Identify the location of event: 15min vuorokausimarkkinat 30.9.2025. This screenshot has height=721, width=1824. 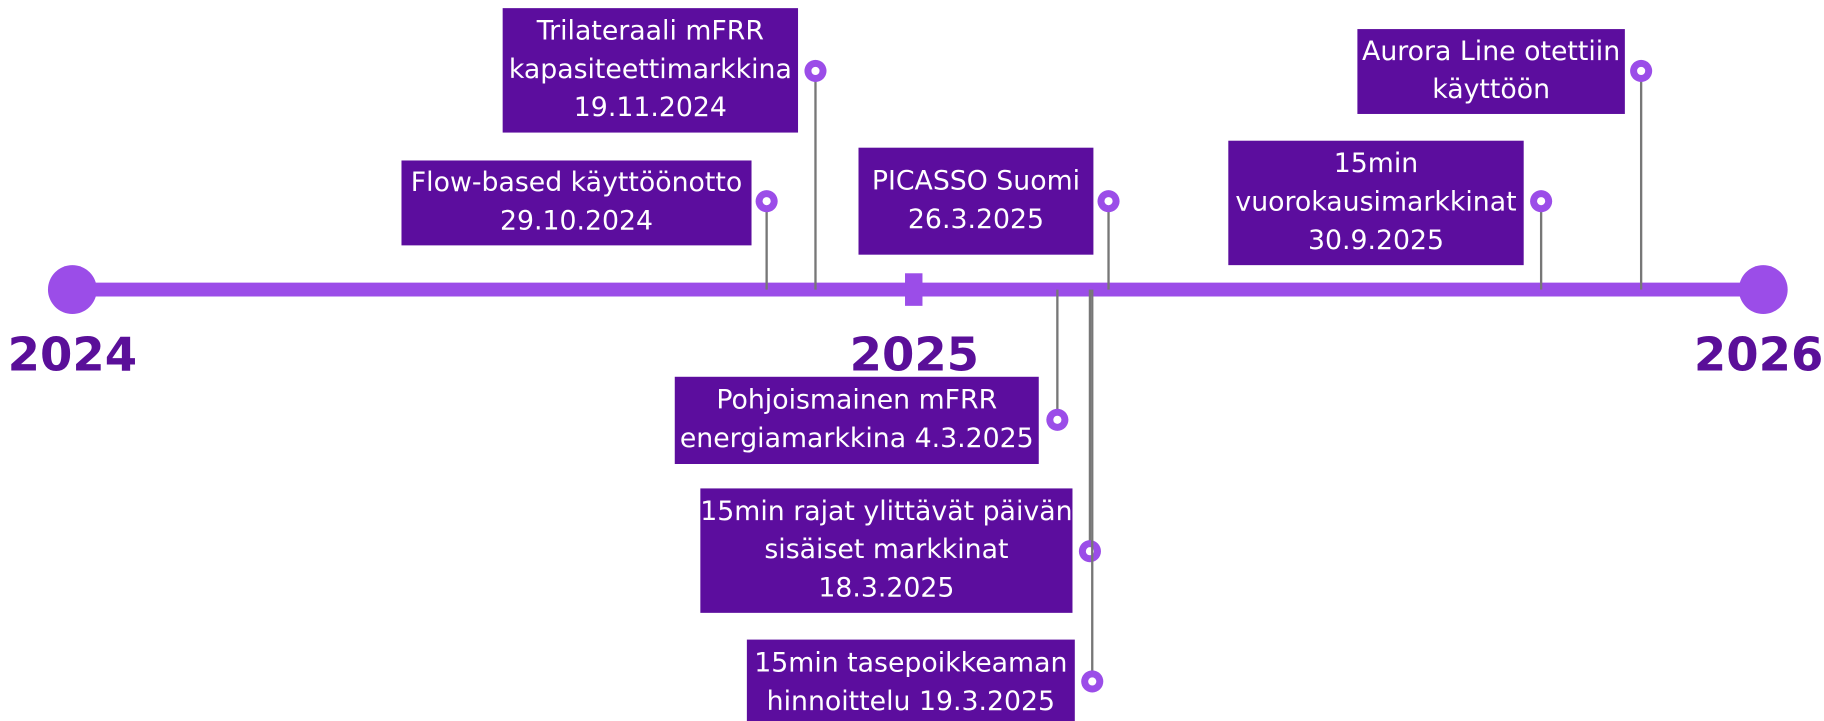
(1390, 215).